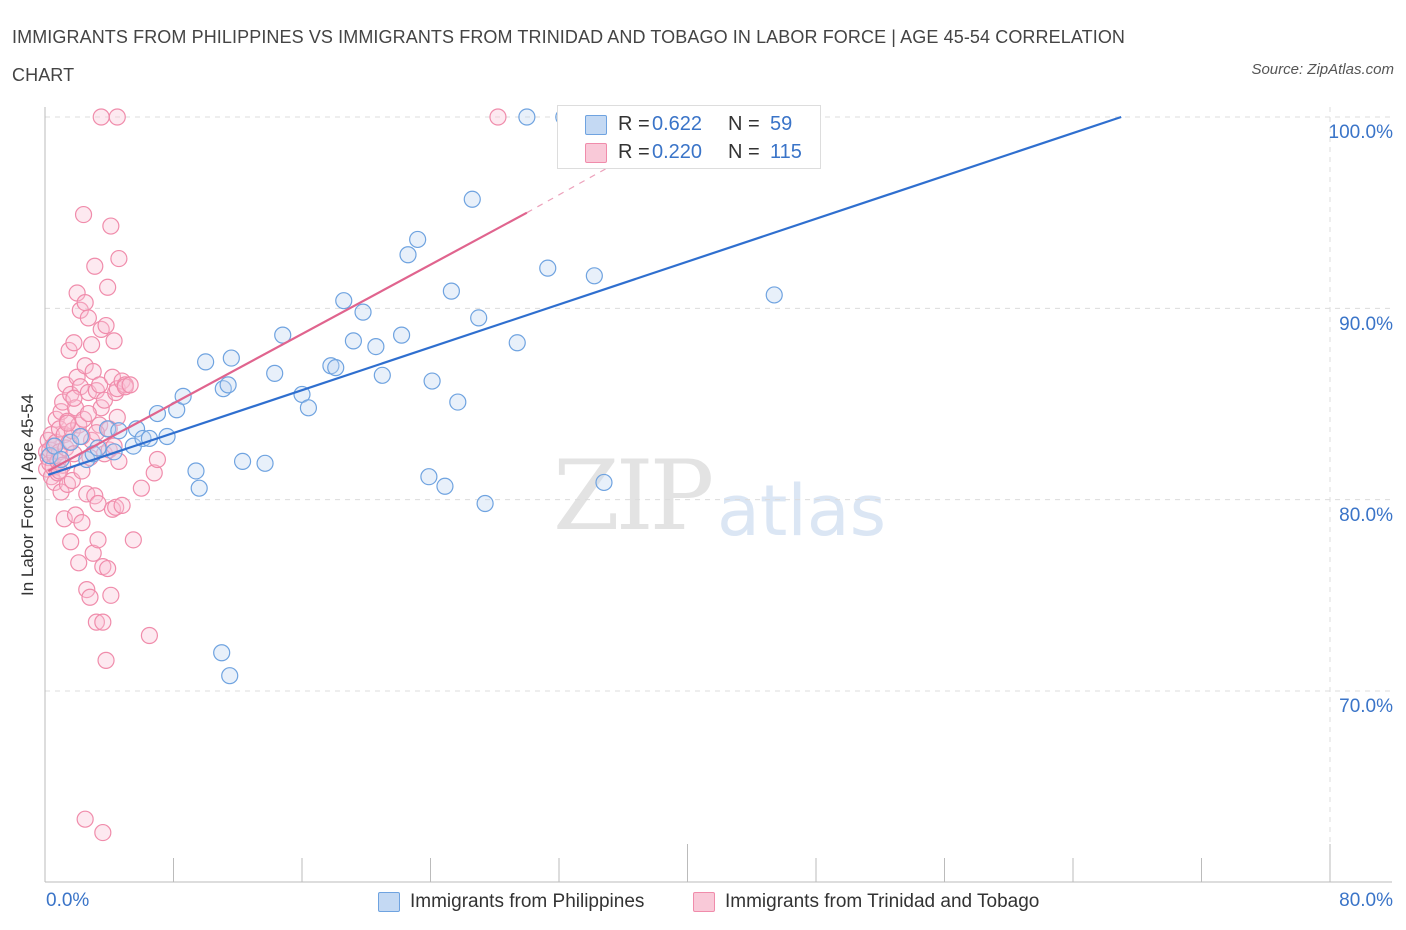 The image size is (1406, 930). I want to click on legend-swatch-pink, so click(596, 153).